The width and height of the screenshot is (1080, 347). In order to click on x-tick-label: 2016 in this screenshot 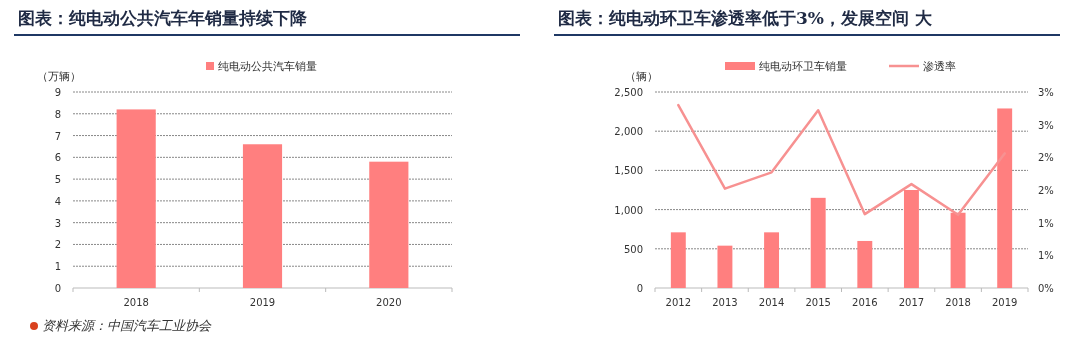, I will do `click(865, 302)`.